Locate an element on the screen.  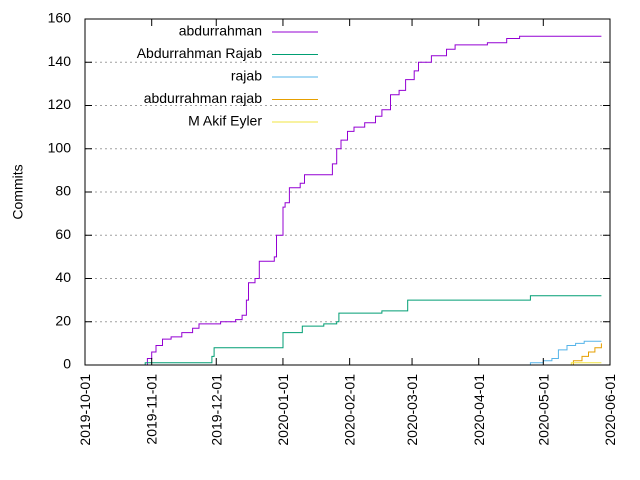
y-axis-label: Commits is located at coordinates (18, 191).